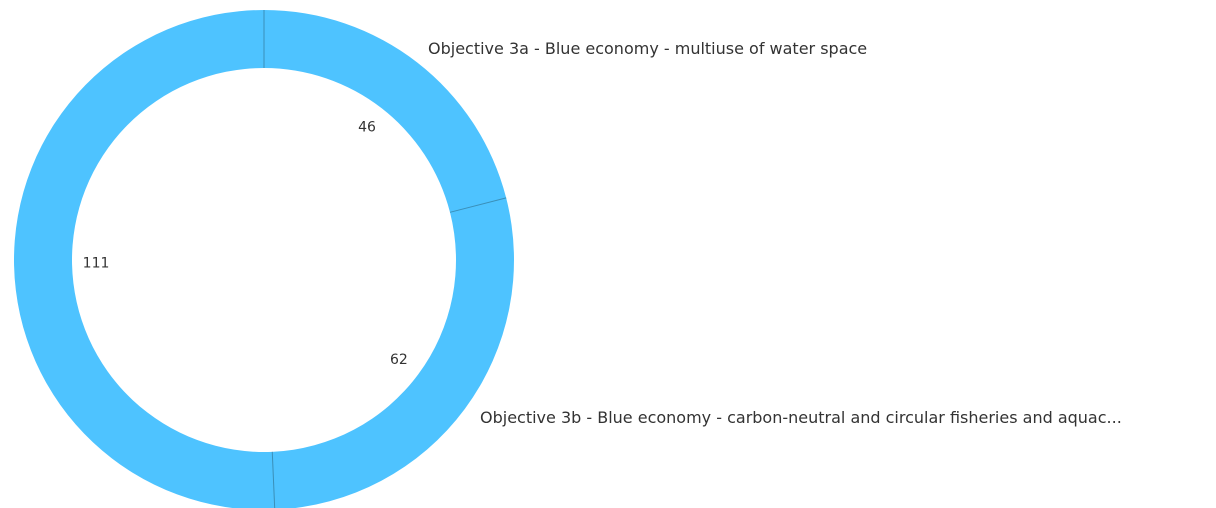  What do you see at coordinates (367, 127) in the screenshot?
I see `slice-value-label-1: 46` at bounding box center [367, 127].